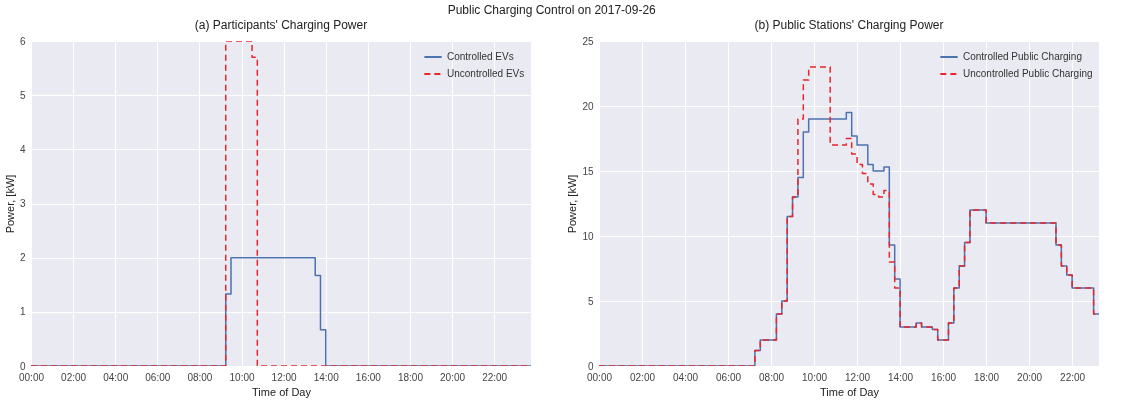 The width and height of the screenshot is (1135, 415). Describe the element at coordinates (281, 25) in the screenshot. I see `chart-title: (a) Participants' Charging Power` at that location.